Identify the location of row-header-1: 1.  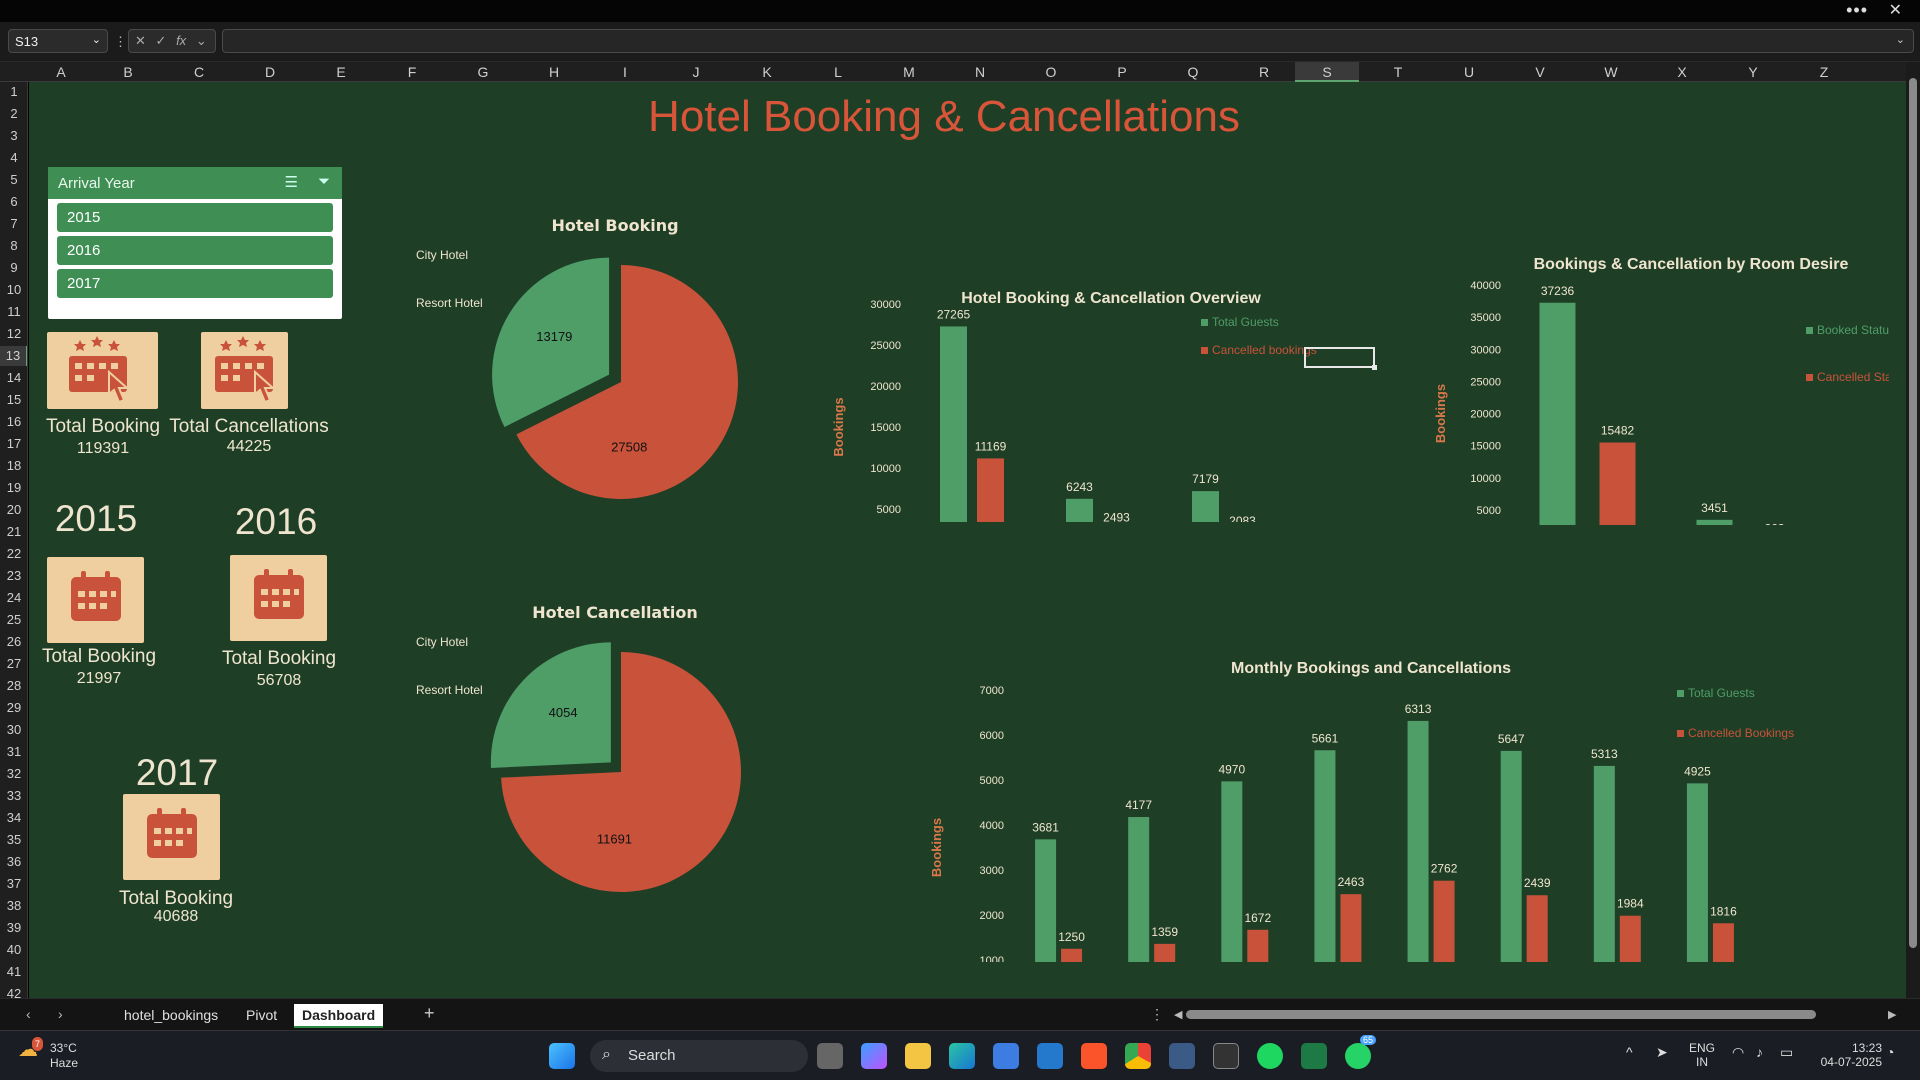
(14, 91).